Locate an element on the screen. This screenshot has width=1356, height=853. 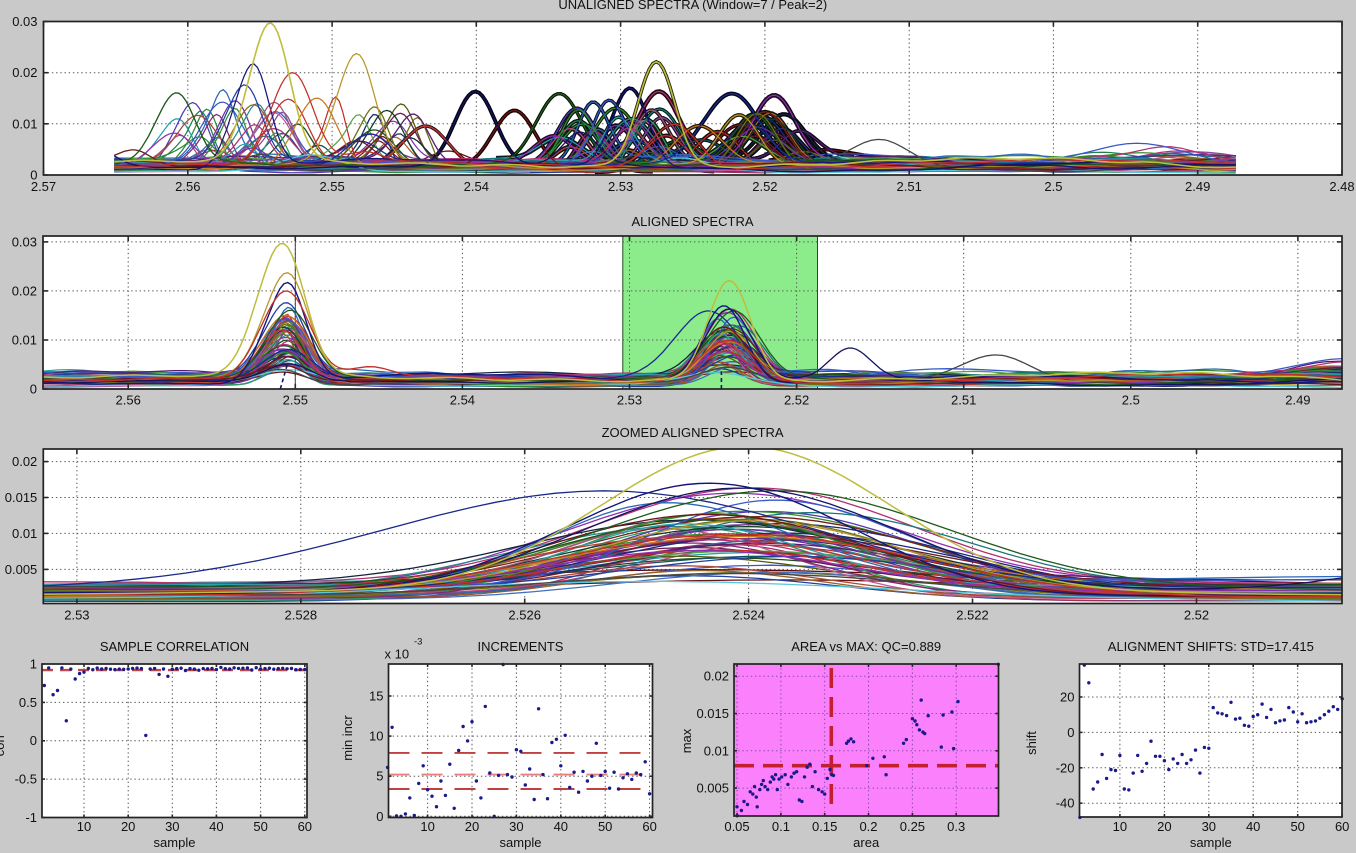
svg-text: min incr is located at coordinates (347, 738).